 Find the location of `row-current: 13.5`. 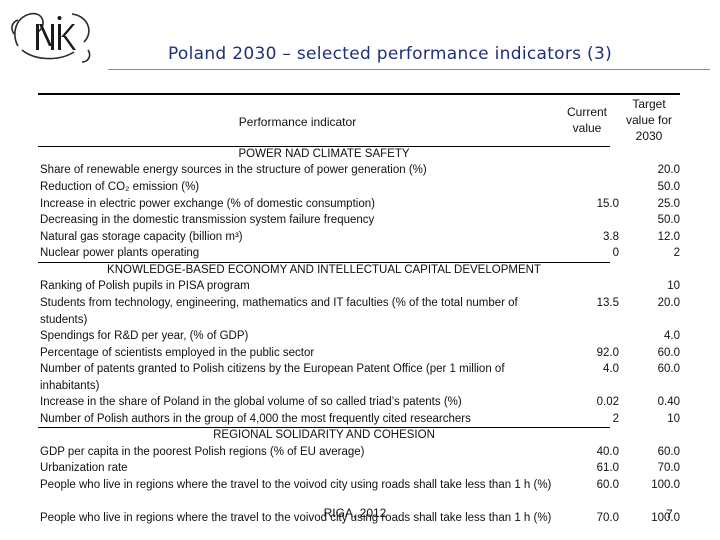

row-current: 13.5 is located at coordinates (607, 303).